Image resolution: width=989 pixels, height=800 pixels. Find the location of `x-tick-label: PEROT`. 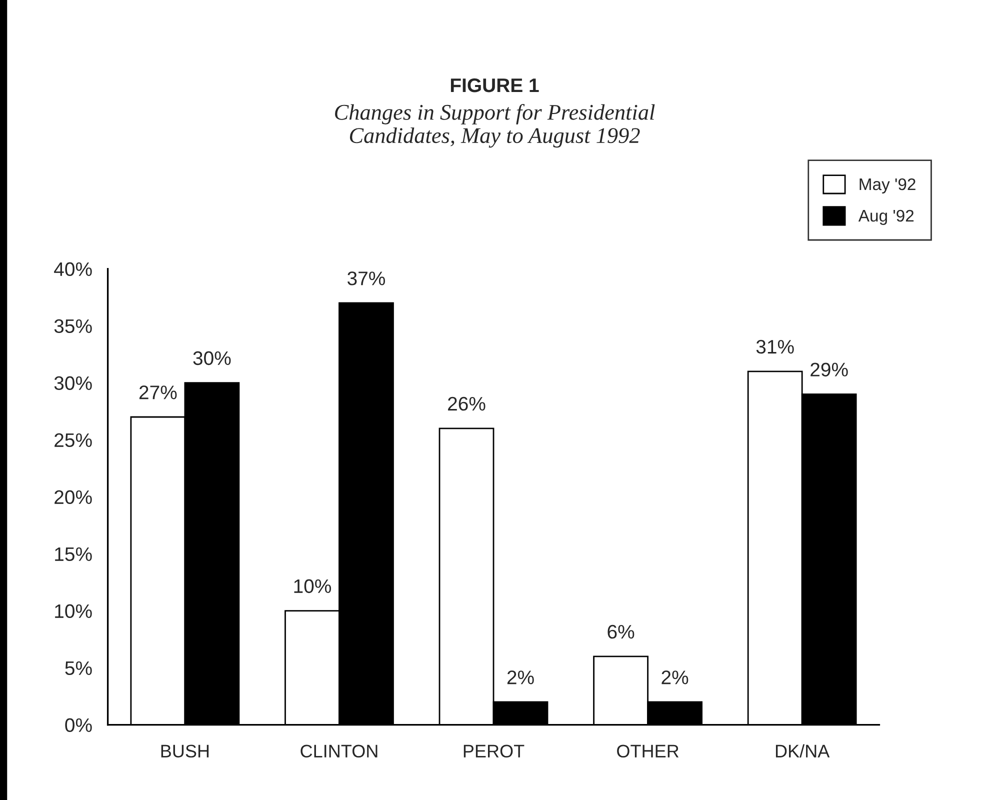

x-tick-label: PEROT is located at coordinates (494, 751).